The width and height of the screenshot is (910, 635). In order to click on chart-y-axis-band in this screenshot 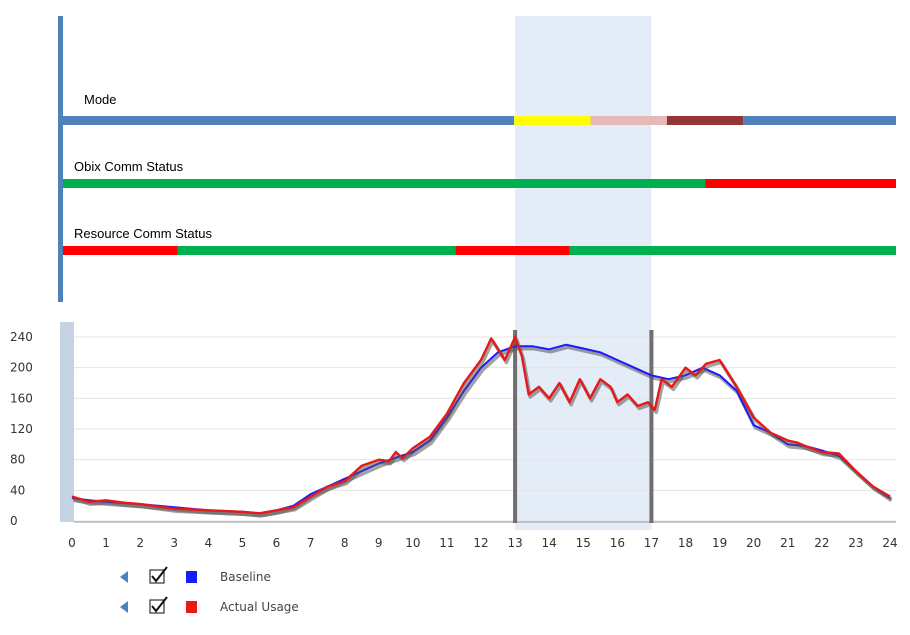, I will do `click(67, 422)`.